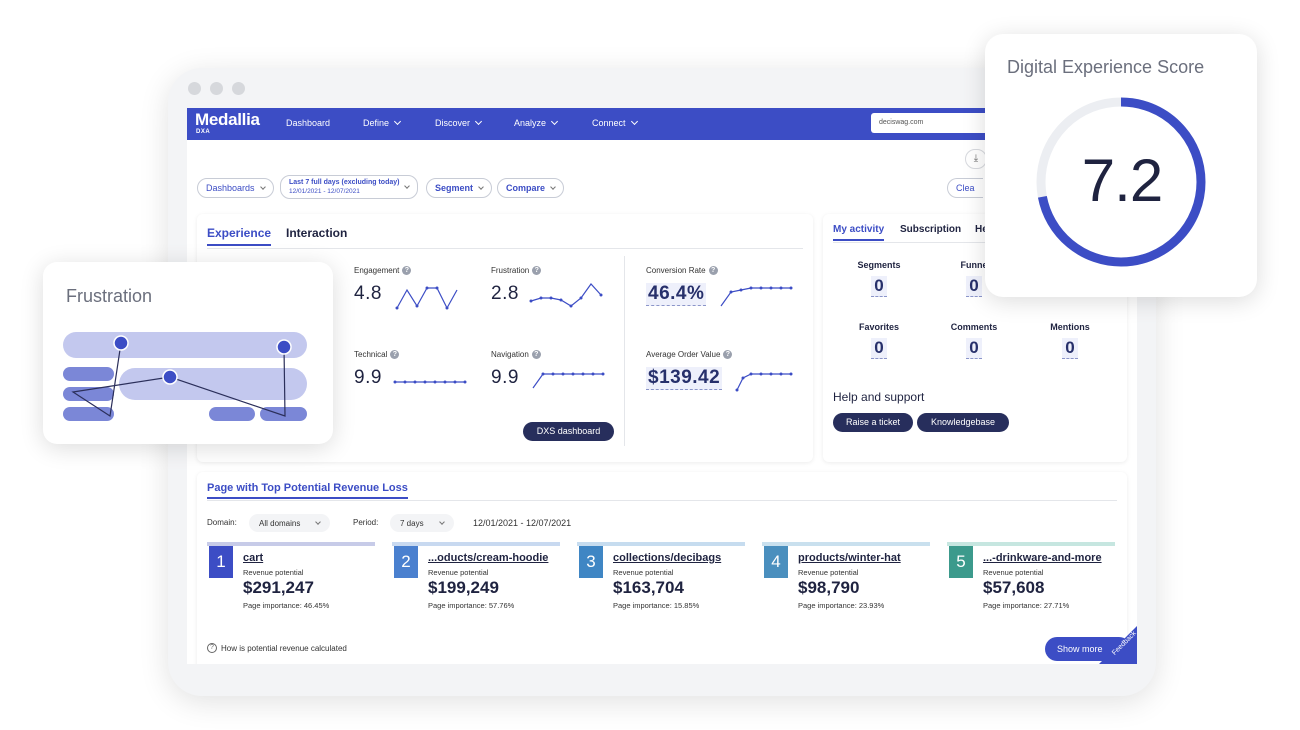 The image size is (1300, 730). Describe the element at coordinates (859, 232) in the screenshot. I see `tab-my-activity: My activity` at that location.